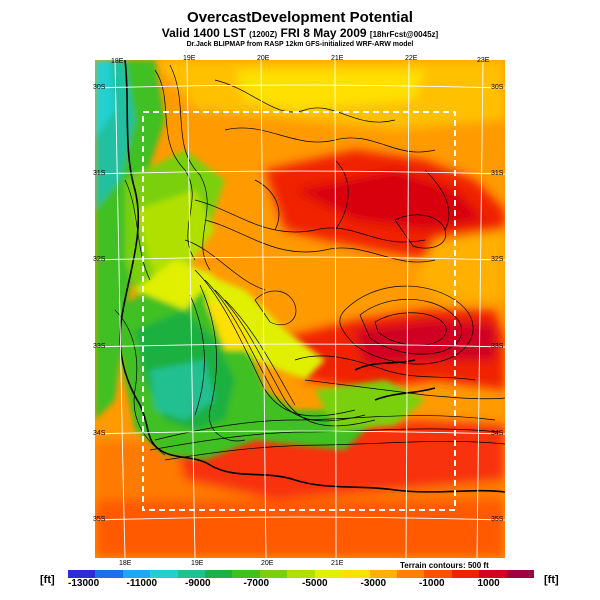  Describe the element at coordinates (497, 259) in the screenshot. I see `right-lat-label: 32S` at that location.